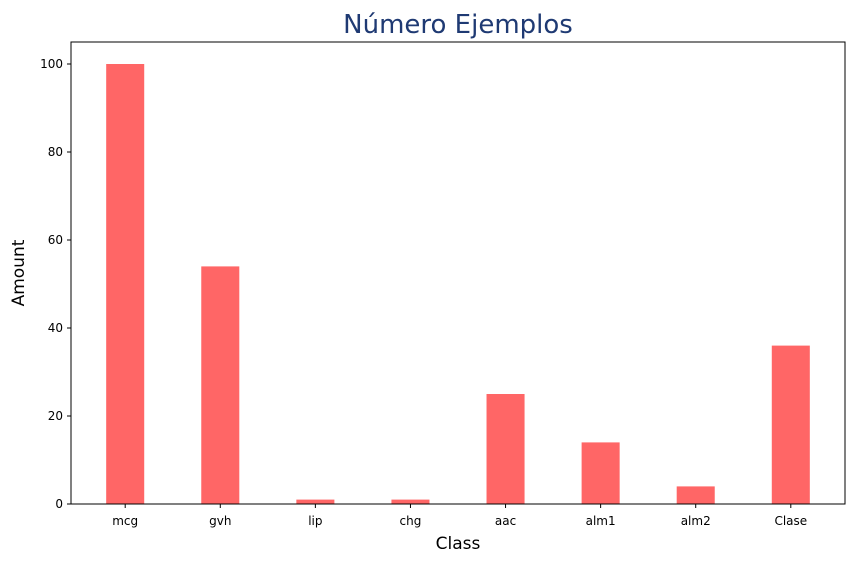 The width and height of the screenshot is (855, 562). I want to click on x-tick-label: chg, so click(411, 521).